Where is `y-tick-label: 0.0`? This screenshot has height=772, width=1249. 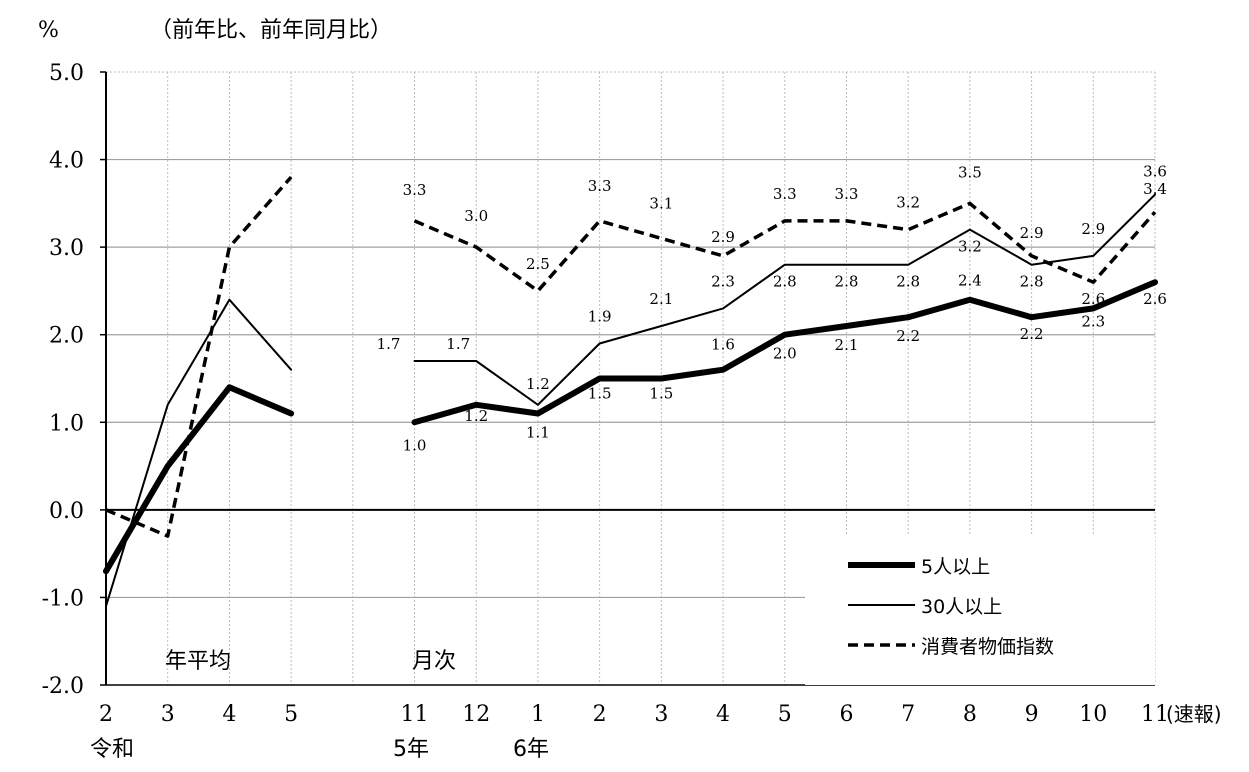 y-tick-label: 0.0 is located at coordinates (66, 511).